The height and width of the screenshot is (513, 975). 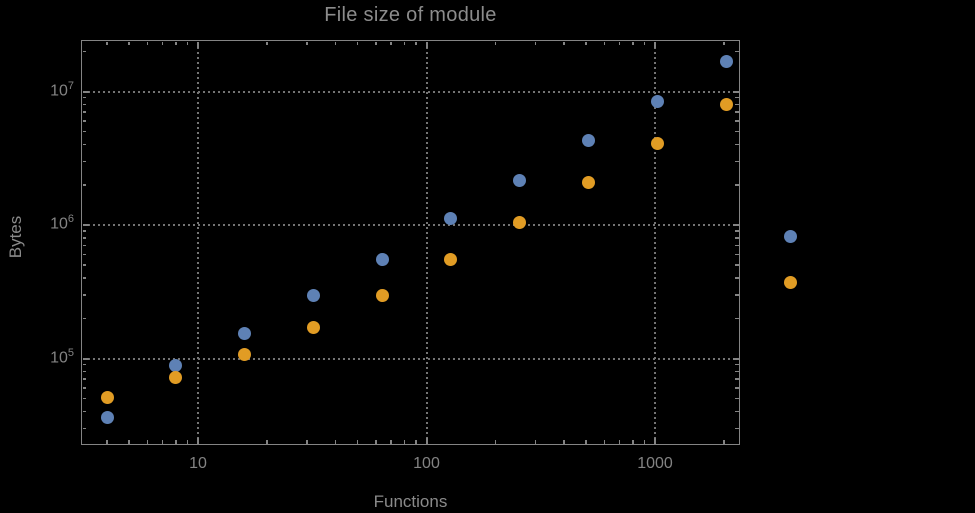 I want to click on y-tick-label: 10⁵, so click(x=62, y=356).